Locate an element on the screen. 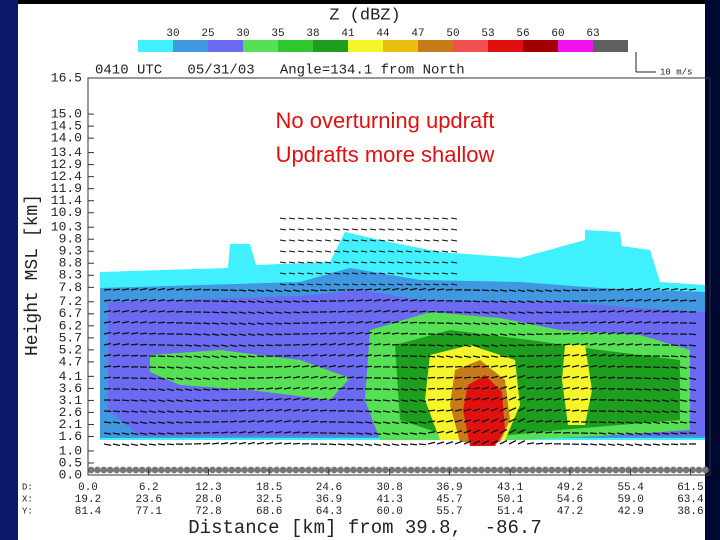 This screenshot has height=540, width=720. x-row-label: 38.6 is located at coordinates (690, 512).